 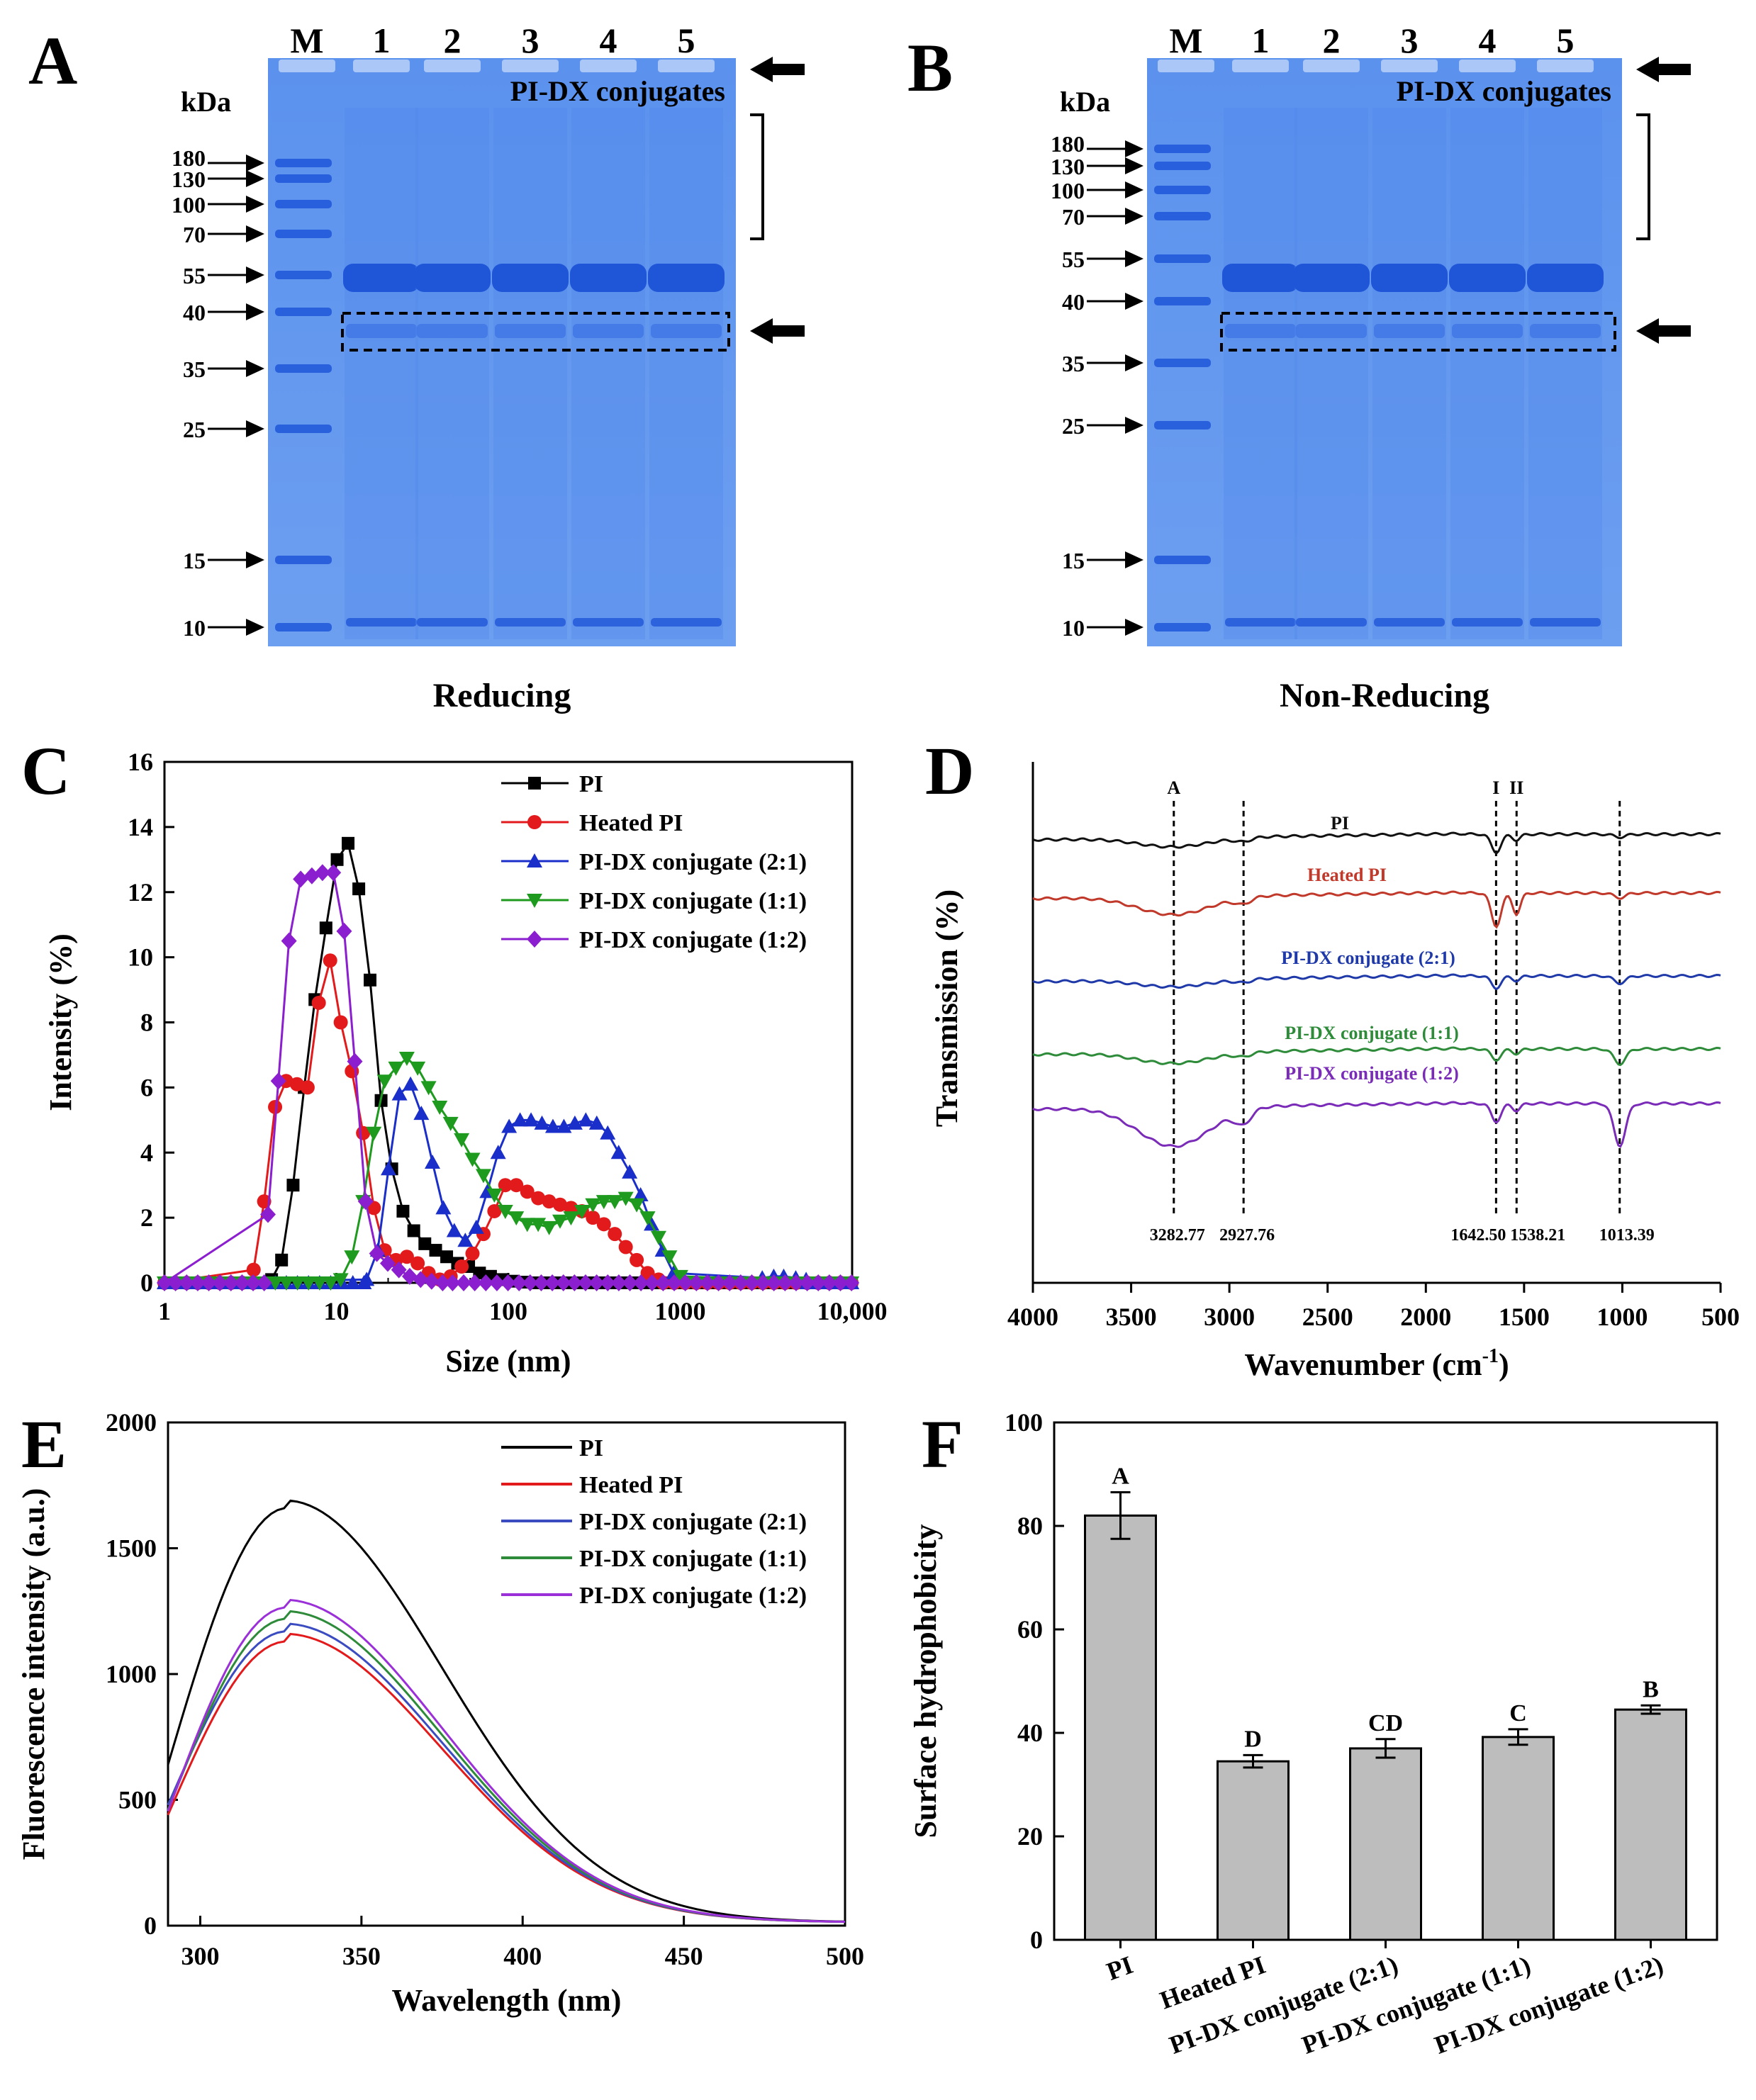 What do you see at coordinates (1030, 1836) in the screenshot?
I see `y-tick-label: 20` at bounding box center [1030, 1836].